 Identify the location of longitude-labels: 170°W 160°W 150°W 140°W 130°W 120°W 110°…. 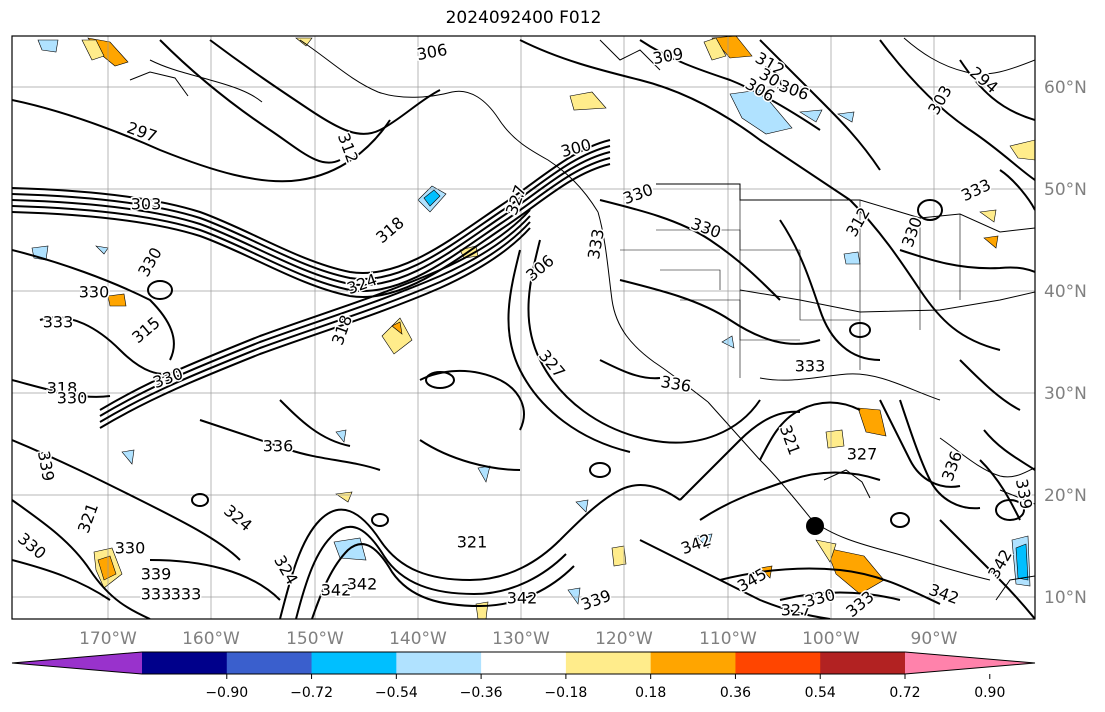
(518, 639).